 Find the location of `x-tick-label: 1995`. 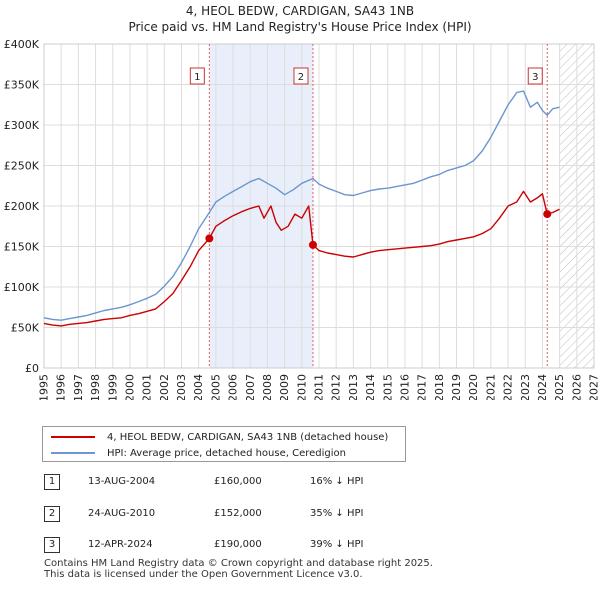

x-tick-label: 1995 is located at coordinates (44, 387).